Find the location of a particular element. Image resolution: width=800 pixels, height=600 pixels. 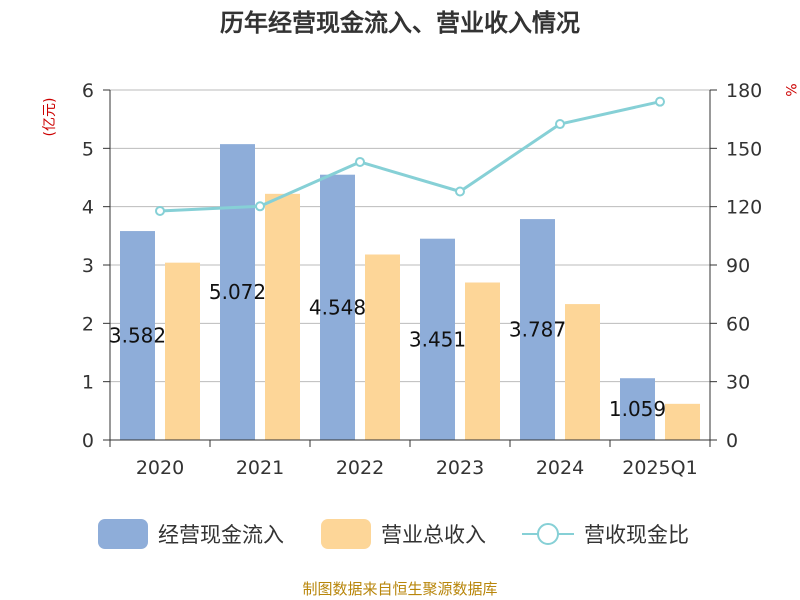

legend-swatch-cash-inflow is located at coordinates (123, 534).